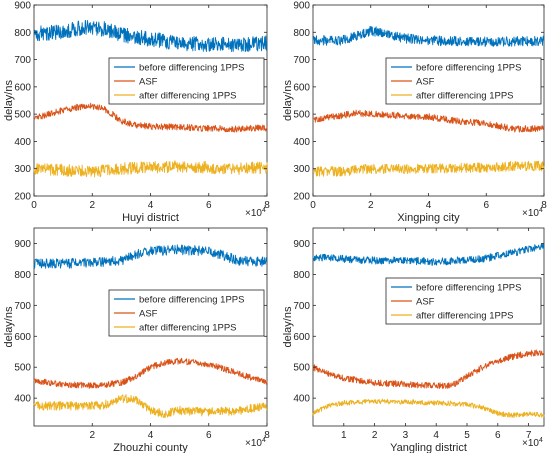  What do you see at coordinates (344, 435) in the screenshot?
I see `x-tick-label: 1` at bounding box center [344, 435].